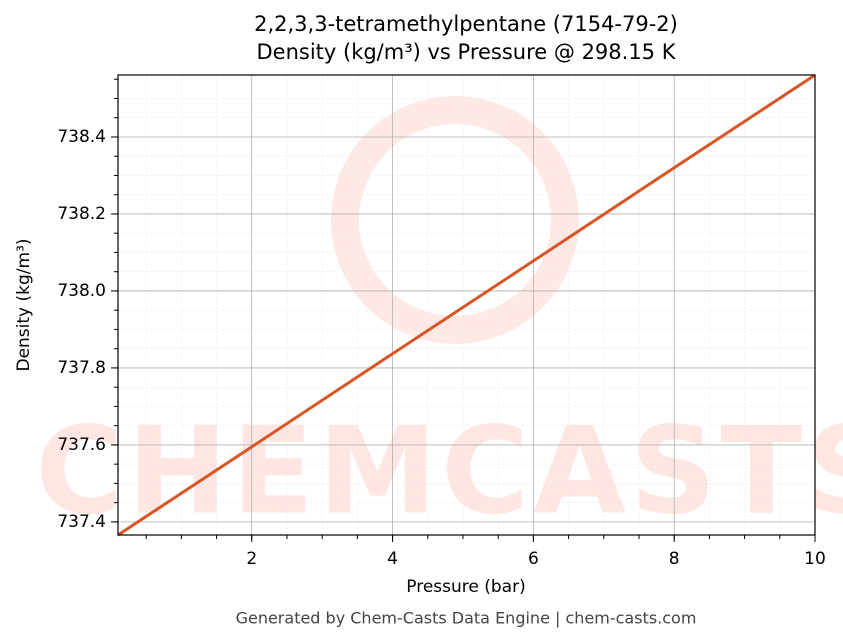 This screenshot has height=644, width=843. What do you see at coordinates (815, 559) in the screenshot?
I see `x-tick-label: 10` at bounding box center [815, 559].